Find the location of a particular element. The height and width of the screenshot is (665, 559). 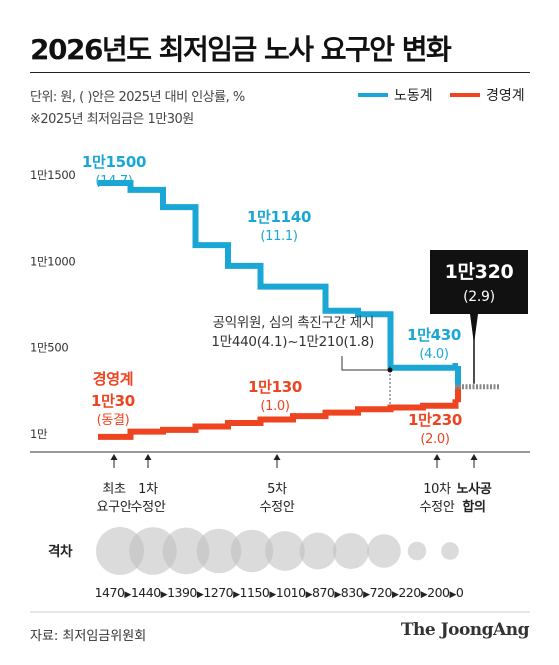

gap-arrow-7: ▶ is located at coordinates (366, 595).